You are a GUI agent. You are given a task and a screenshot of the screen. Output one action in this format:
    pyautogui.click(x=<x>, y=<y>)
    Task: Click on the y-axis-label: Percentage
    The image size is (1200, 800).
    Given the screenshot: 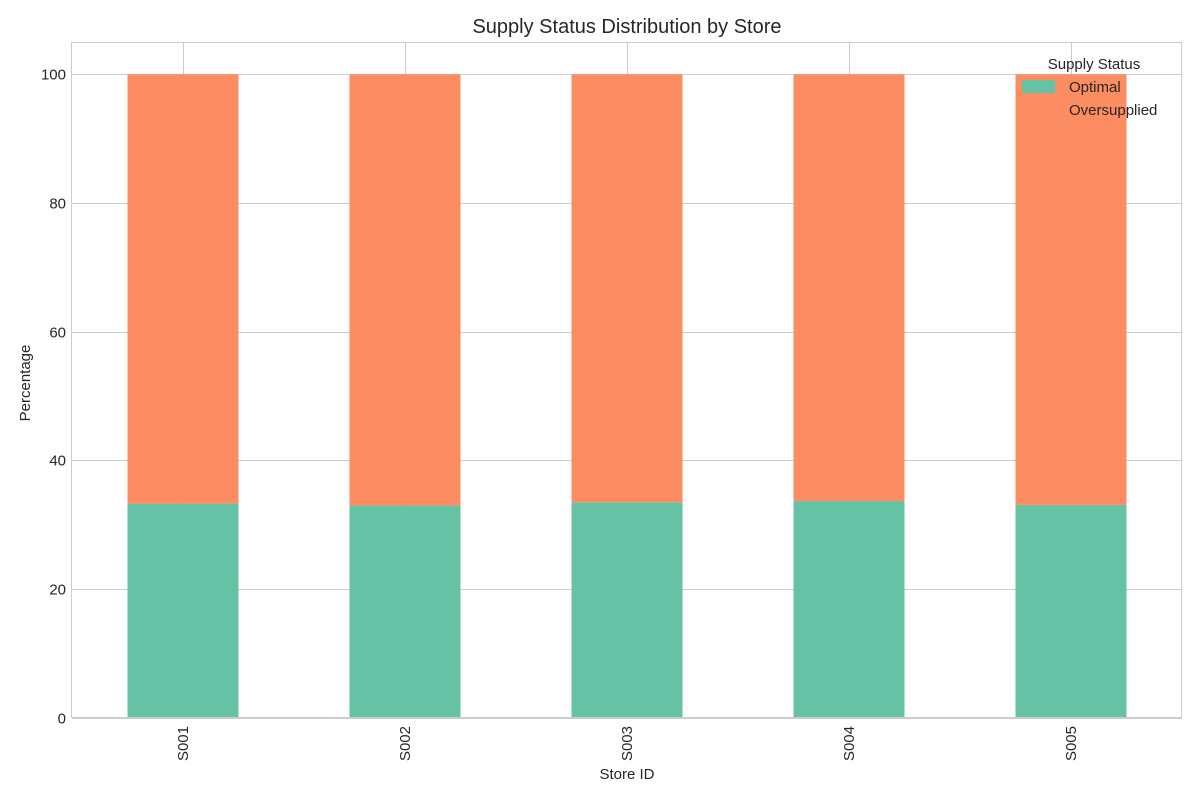 What is the action you would take?
    pyautogui.click(x=25, y=383)
    